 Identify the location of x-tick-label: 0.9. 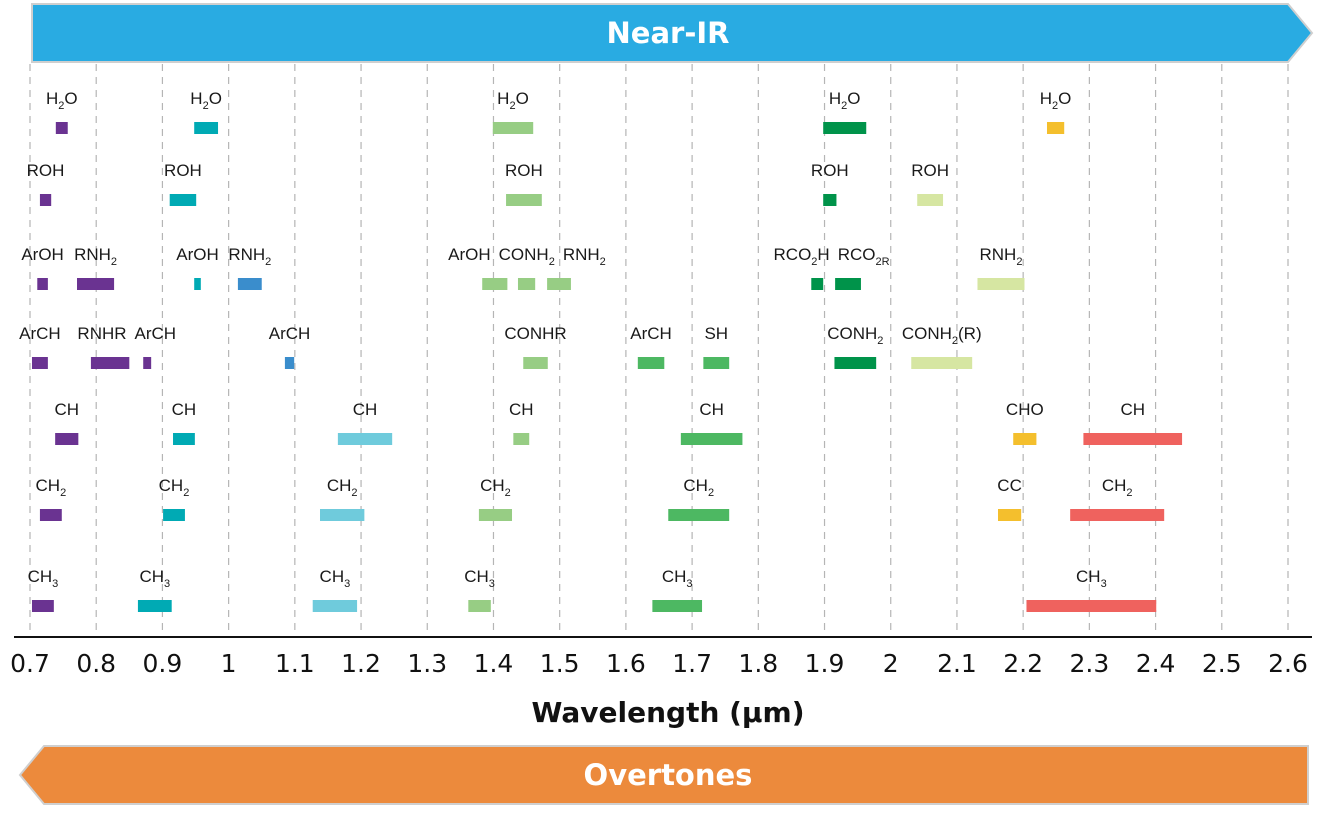
(163, 663).